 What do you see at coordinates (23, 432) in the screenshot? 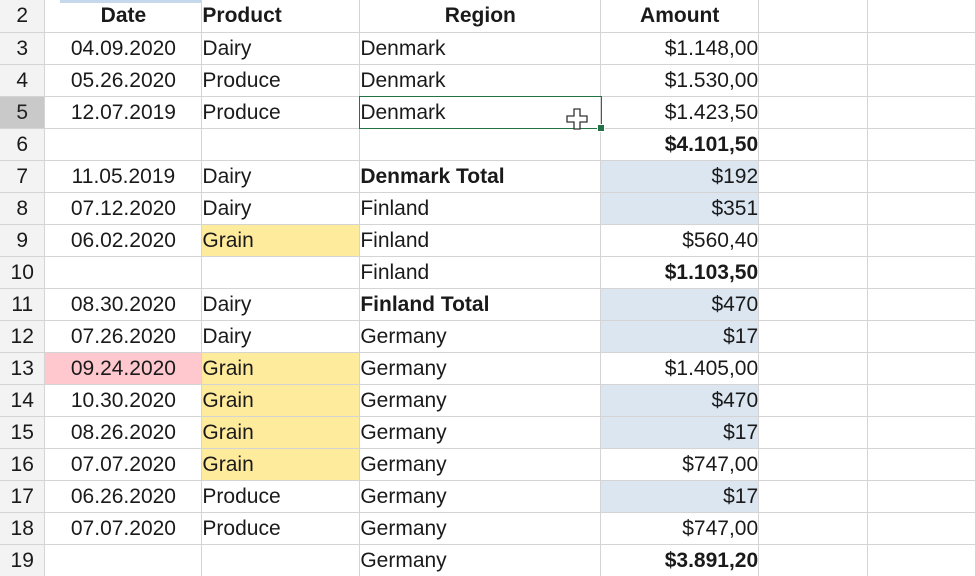
I see `row-header: 15` at bounding box center [23, 432].